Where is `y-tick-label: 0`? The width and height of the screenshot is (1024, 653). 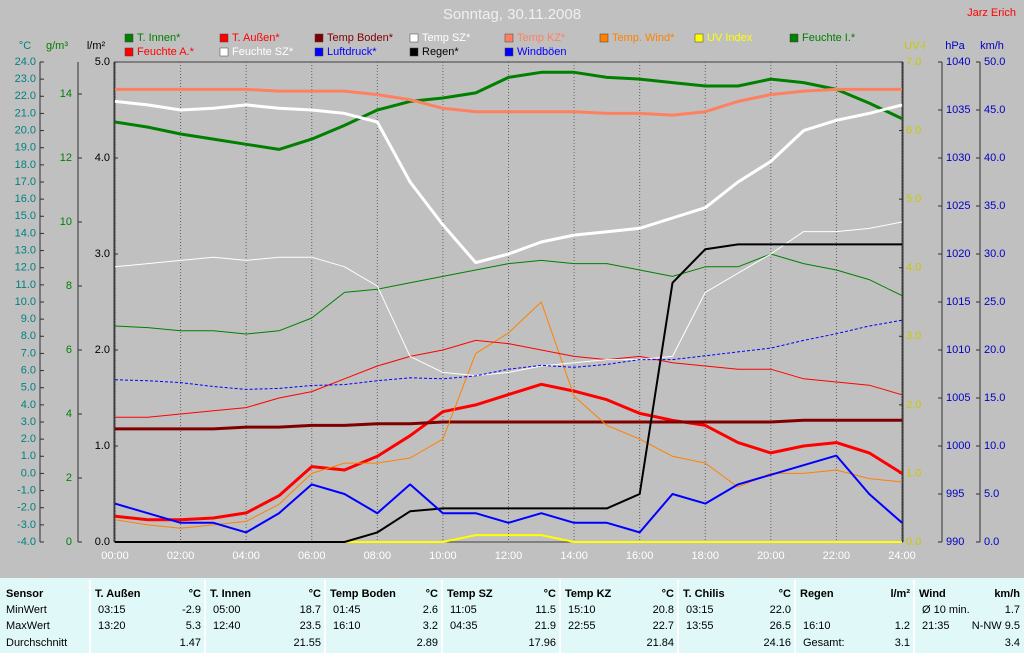 y-tick-label: 0 is located at coordinates (69, 542).